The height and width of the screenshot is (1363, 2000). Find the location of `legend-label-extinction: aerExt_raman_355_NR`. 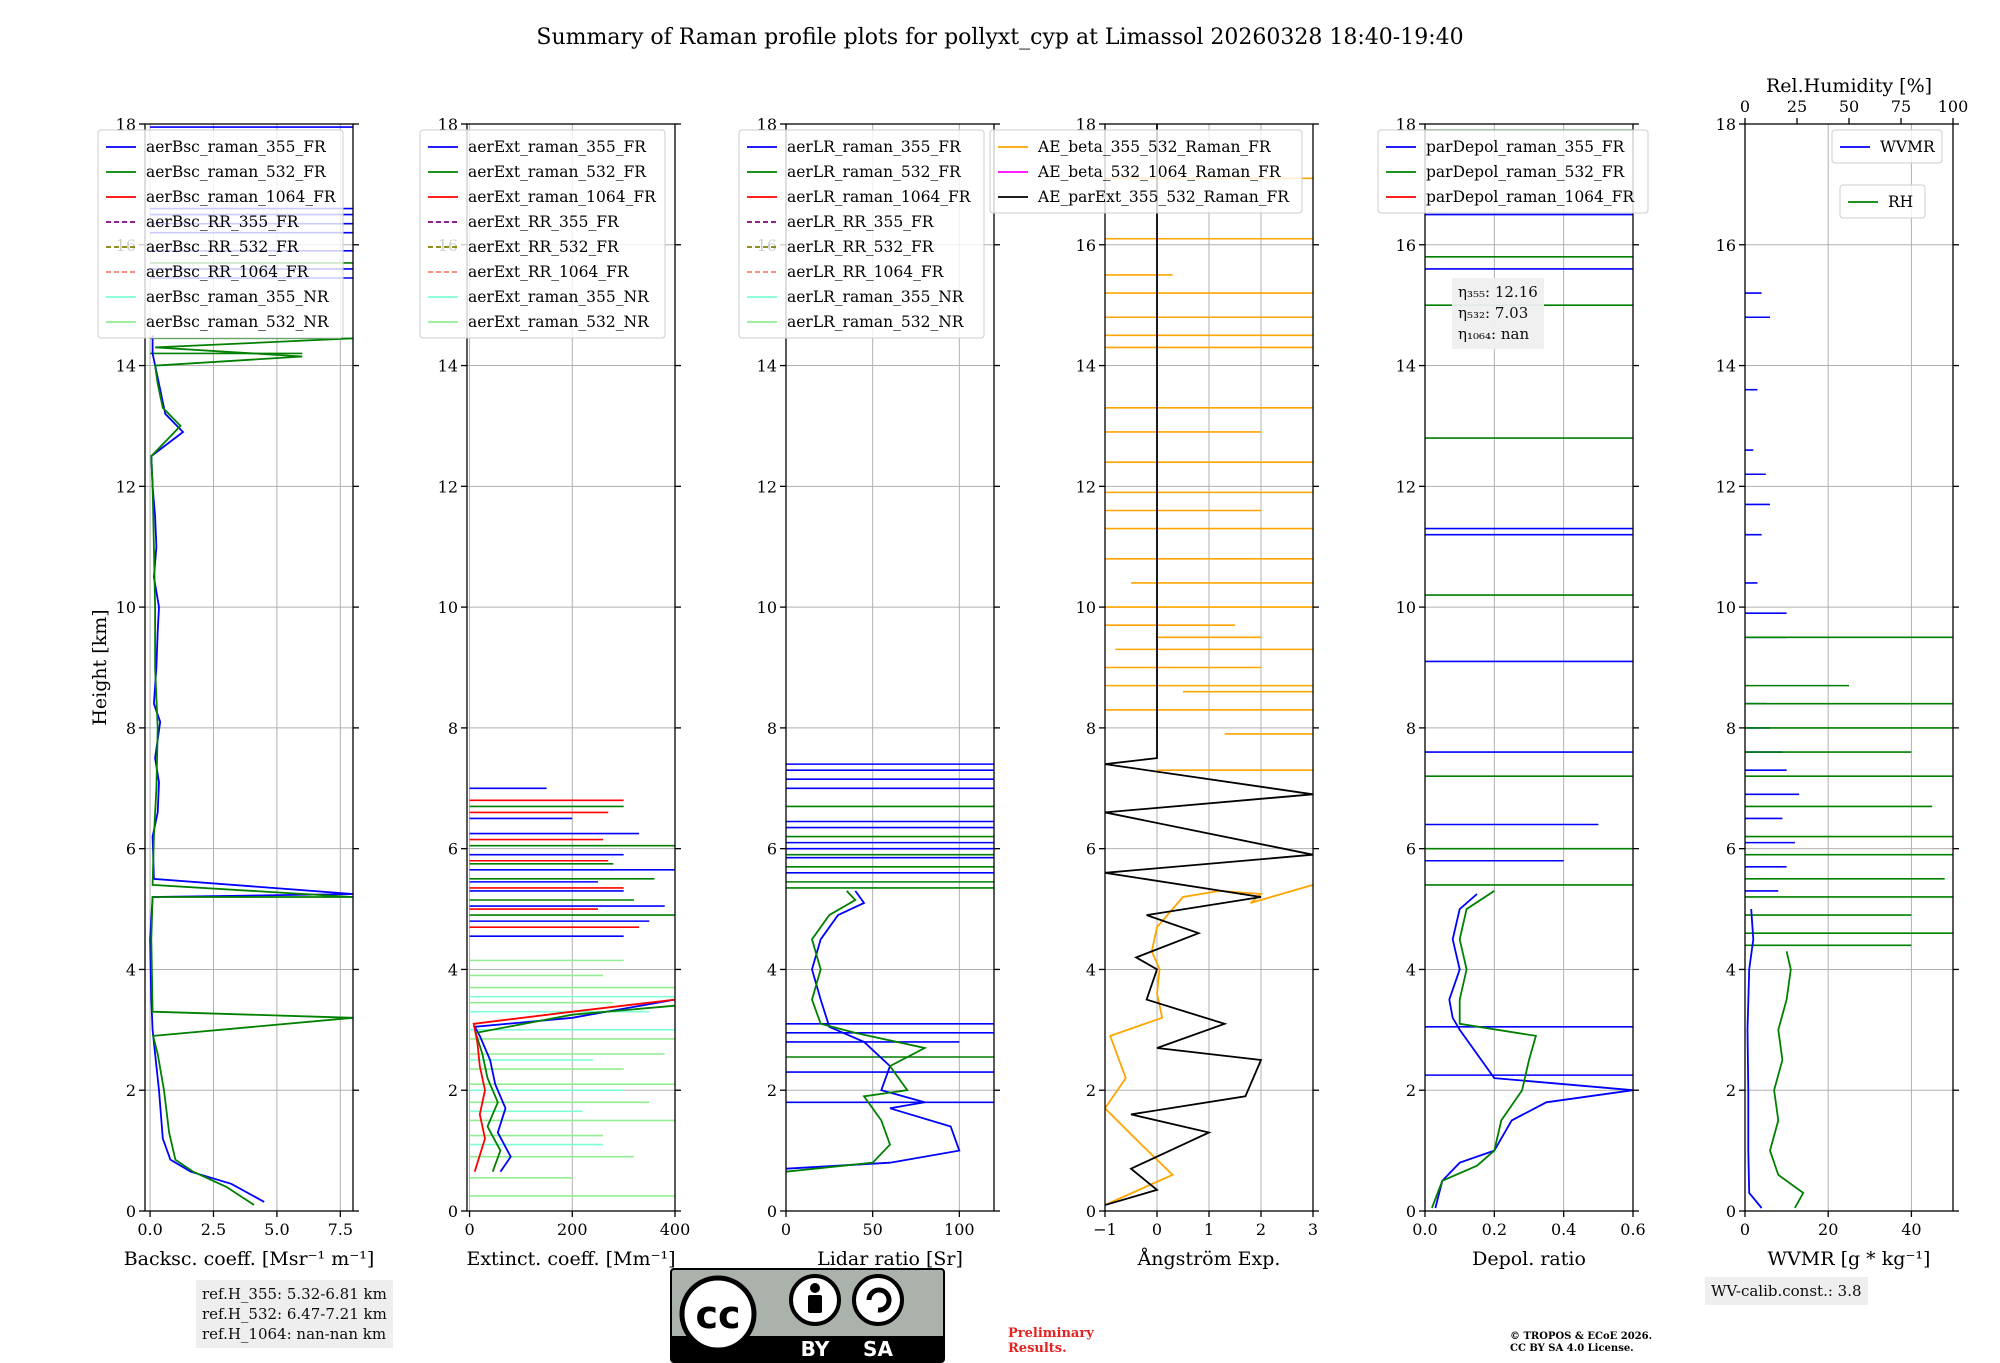

legend-label-extinction: aerExt_raman_355_NR is located at coordinates (559, 297).